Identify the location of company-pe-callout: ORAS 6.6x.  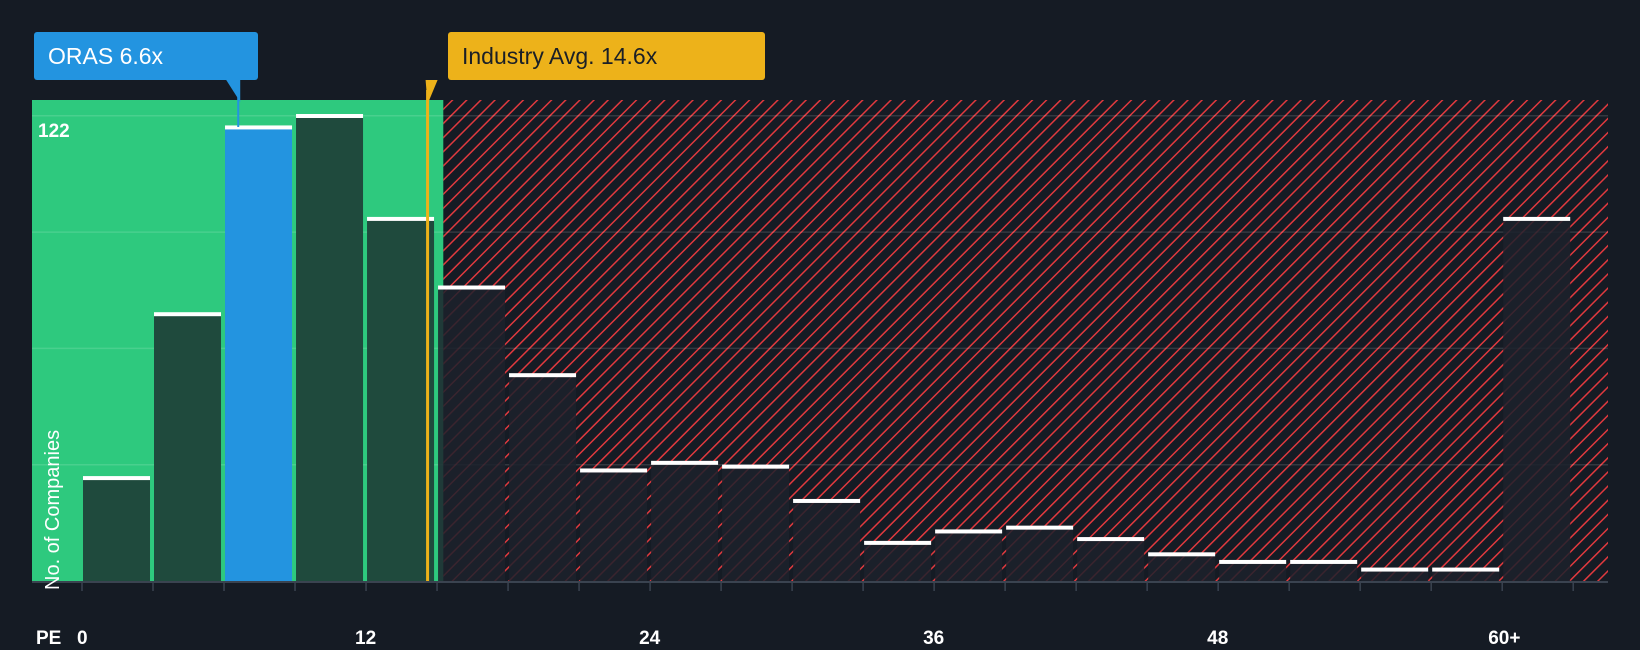
(146, 56).